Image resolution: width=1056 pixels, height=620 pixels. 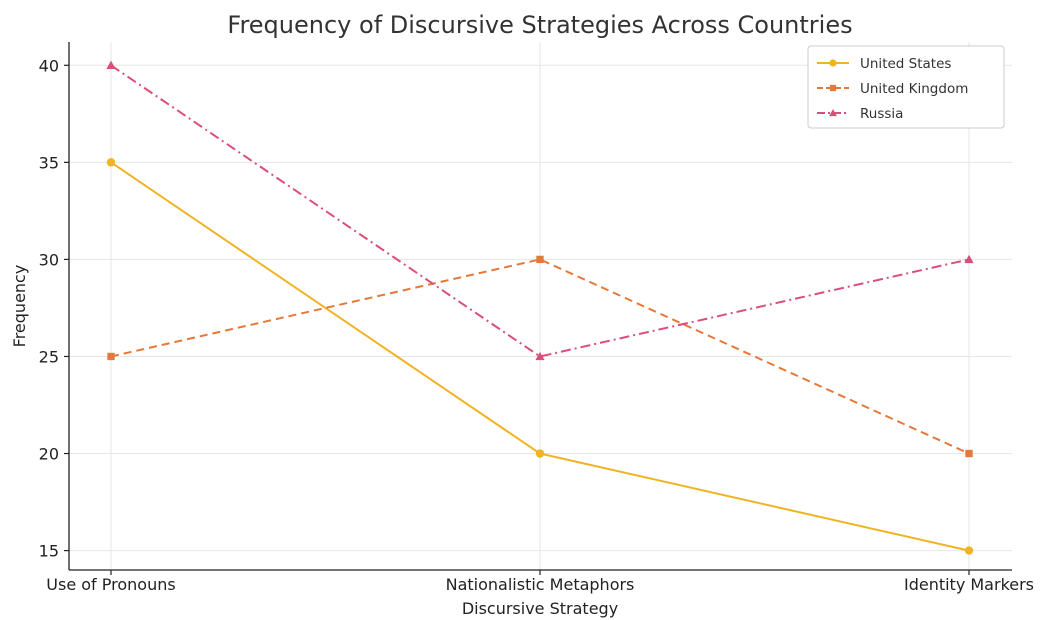 I want to click on legend-box, so click(x=906, y=87).